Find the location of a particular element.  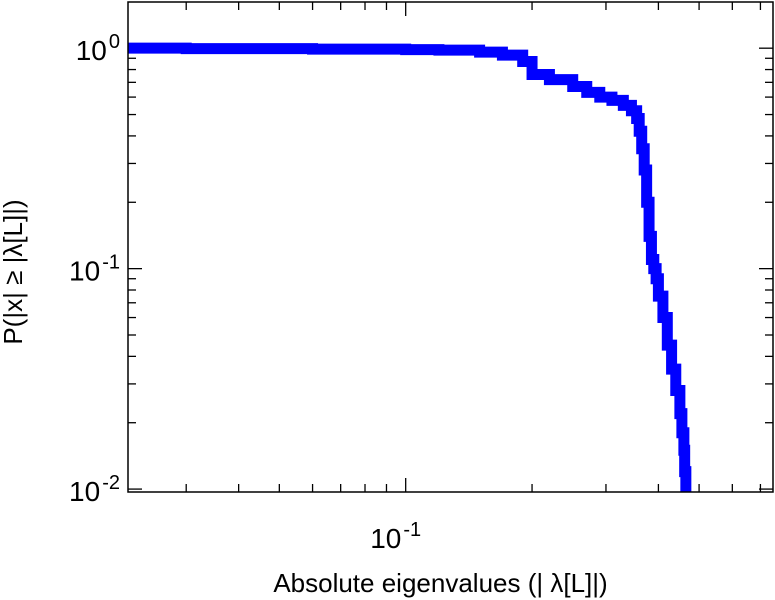

y-tick-exponent: -1 is located at coordinates (111, 263).